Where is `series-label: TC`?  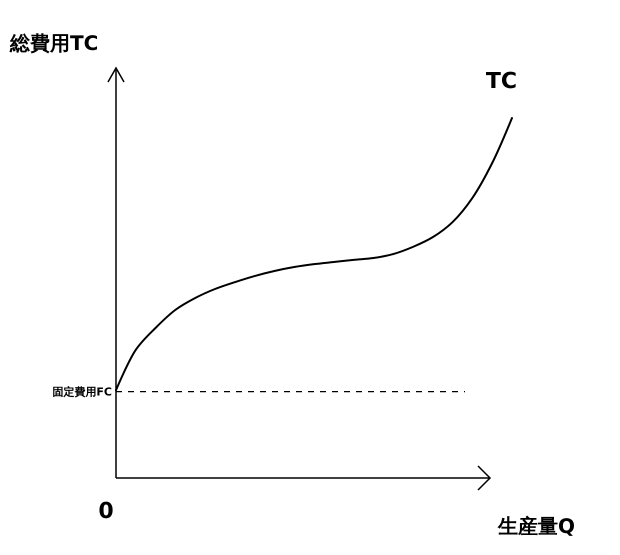
series-label: TC is located at coordinates (501, 81).